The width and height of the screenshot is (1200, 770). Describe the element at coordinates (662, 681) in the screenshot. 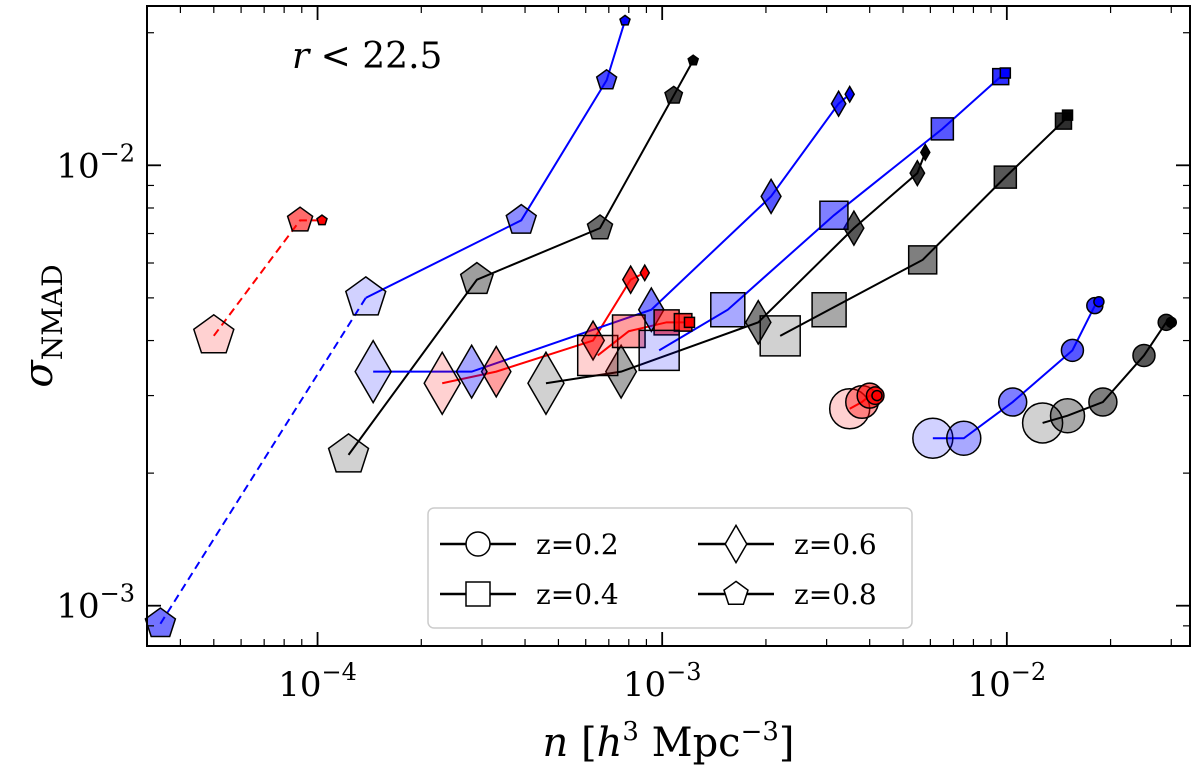

I see `x-tick-label: 10⁻³` at that location.